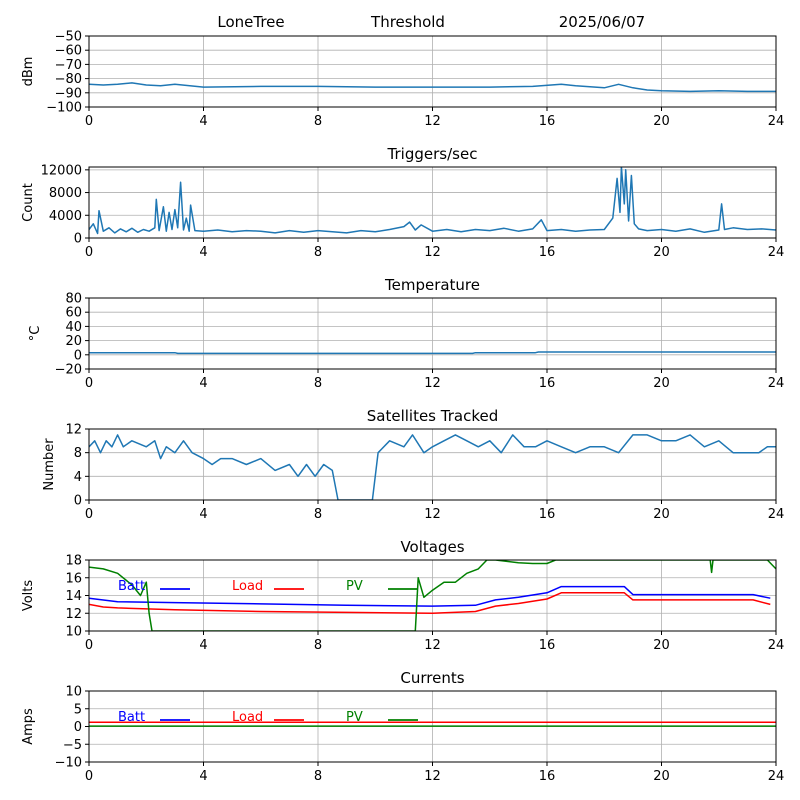 The height and width of the screenshot is (800, 800). What do you see at coordinates (28, 596) in the screenshot?
I see `y-axis-label: Volts` at bounding box center [28, 596].